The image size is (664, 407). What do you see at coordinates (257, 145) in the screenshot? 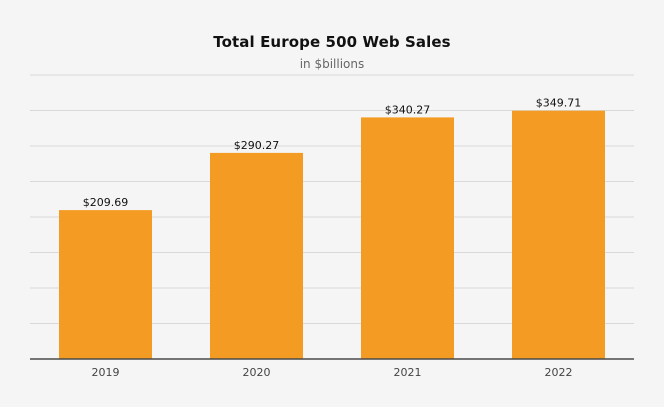
I see `data-label-2020: $290.27` at bounding box center [257, 145].